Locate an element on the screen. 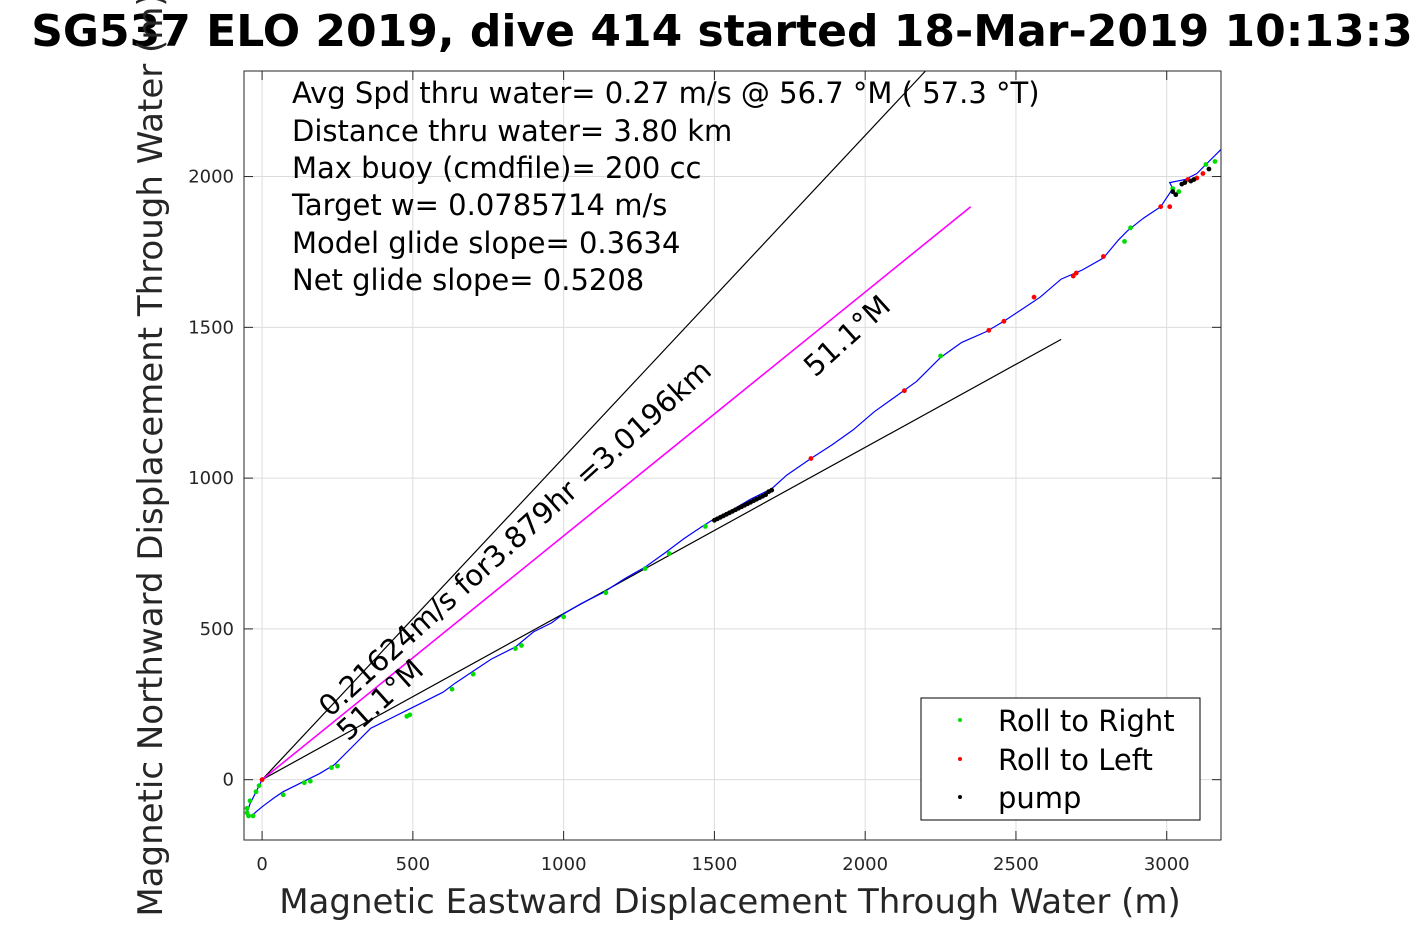 The height and width of the screenshot is (945, 1417). x-tick-label: 1500 is located at coordinates (715, 864).